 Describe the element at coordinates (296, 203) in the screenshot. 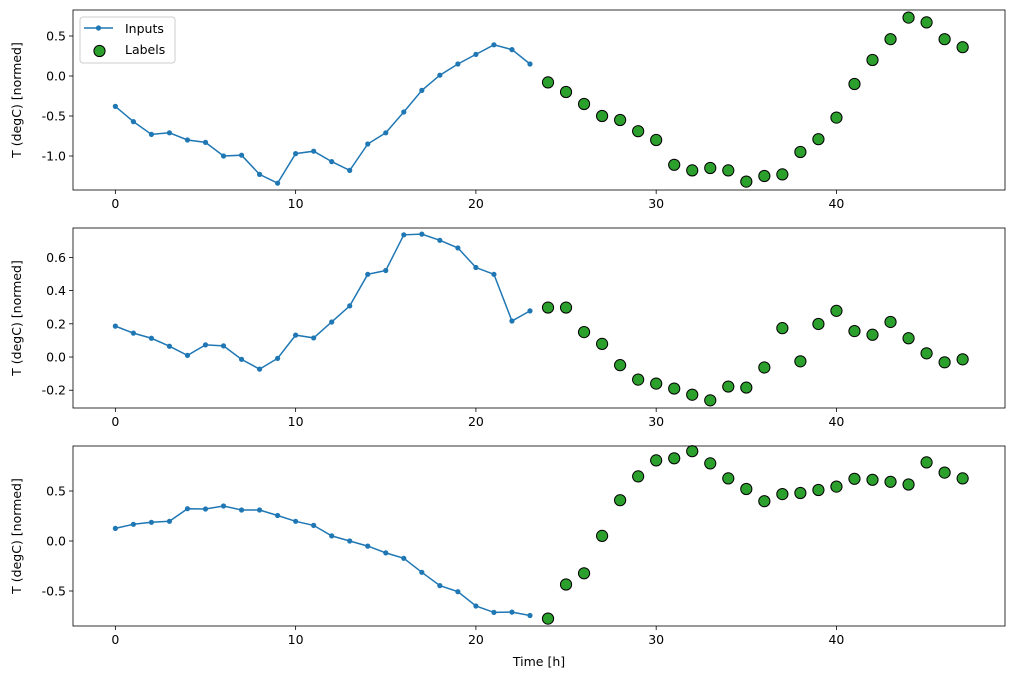

I see `x-tick-label: 10` at that location.